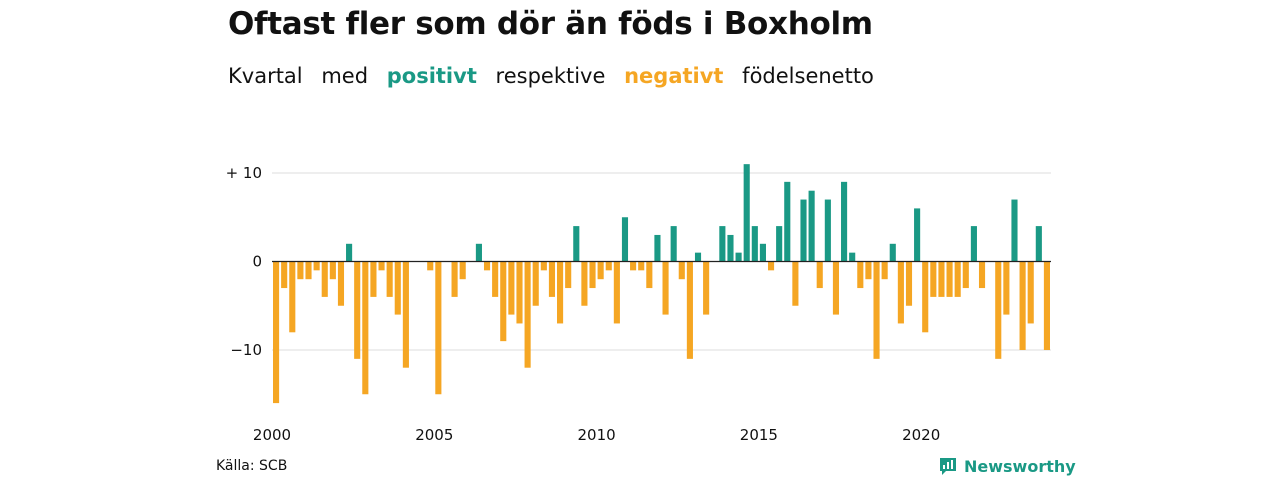  I want to click on subtitle-negative-label: negativt, so click(674, 76).